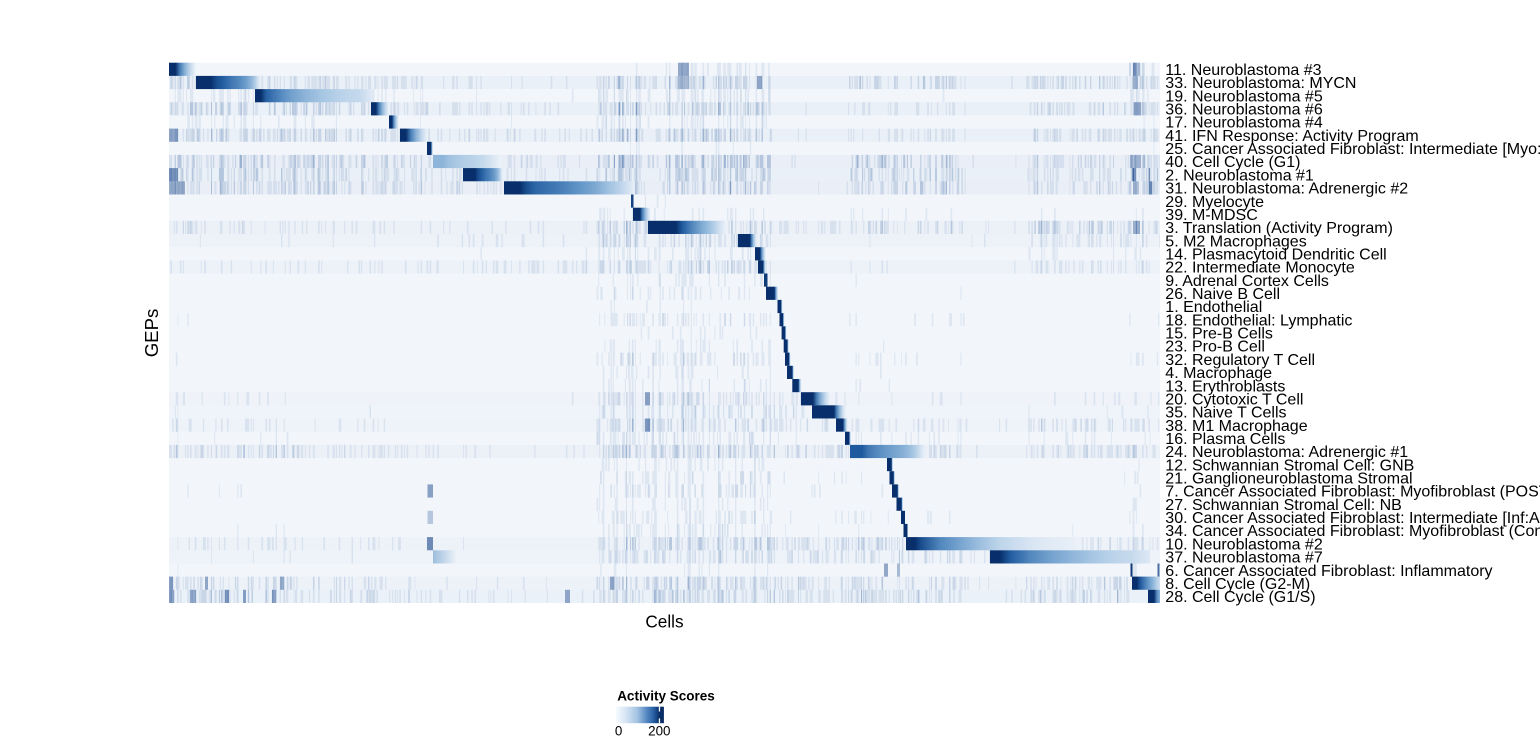 The height and width of the screenshot is (743, 1540). Describe the element at coordinates (659, 731) in the screenshot. I see `svg-text: 200` at that location.